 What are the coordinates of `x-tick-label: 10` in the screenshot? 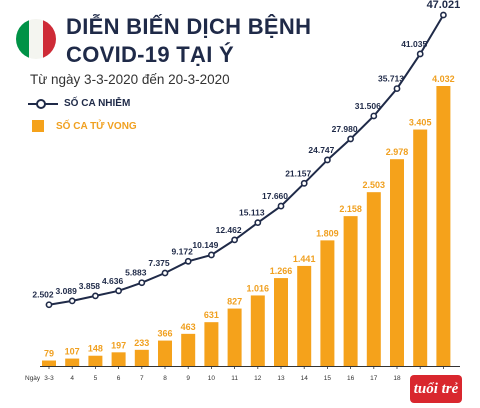 It's located at (212, 378).